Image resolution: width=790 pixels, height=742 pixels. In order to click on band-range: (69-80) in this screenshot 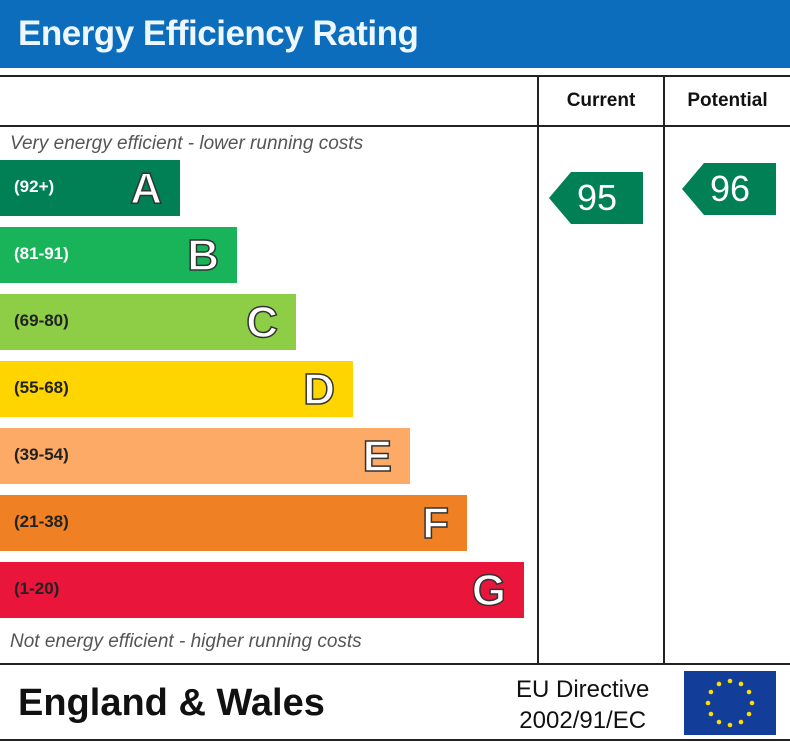, I will do `click(41, 320)`.